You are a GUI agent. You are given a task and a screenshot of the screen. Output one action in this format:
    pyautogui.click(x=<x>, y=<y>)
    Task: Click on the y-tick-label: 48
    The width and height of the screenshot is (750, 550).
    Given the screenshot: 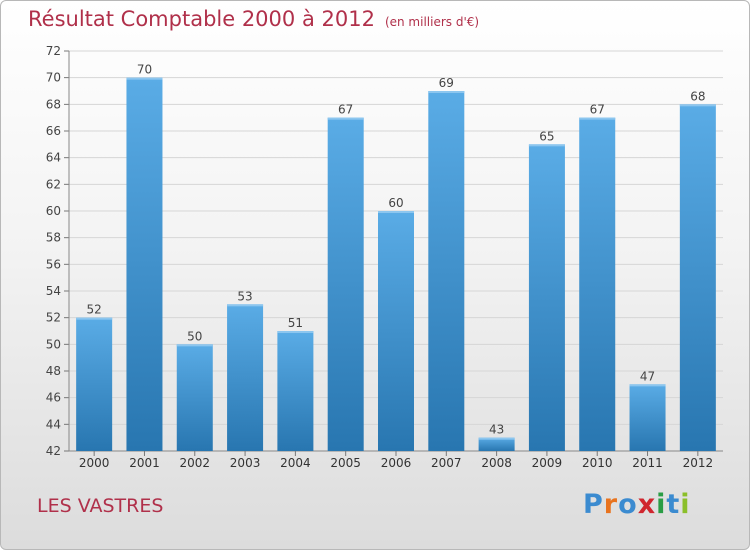 What is the action you would take?
    pyautogui.click(x=53, y=371)
    